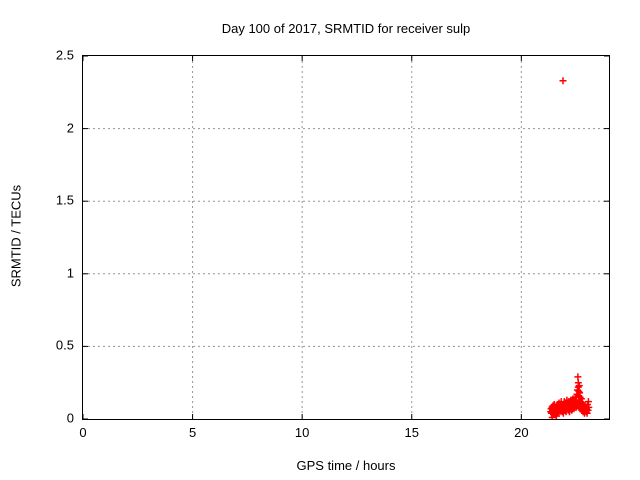 The image size is (640, 480). Describe the element at coordinates (70, 128) in the screenshot. I see `y-tick-label: 2` at that location.